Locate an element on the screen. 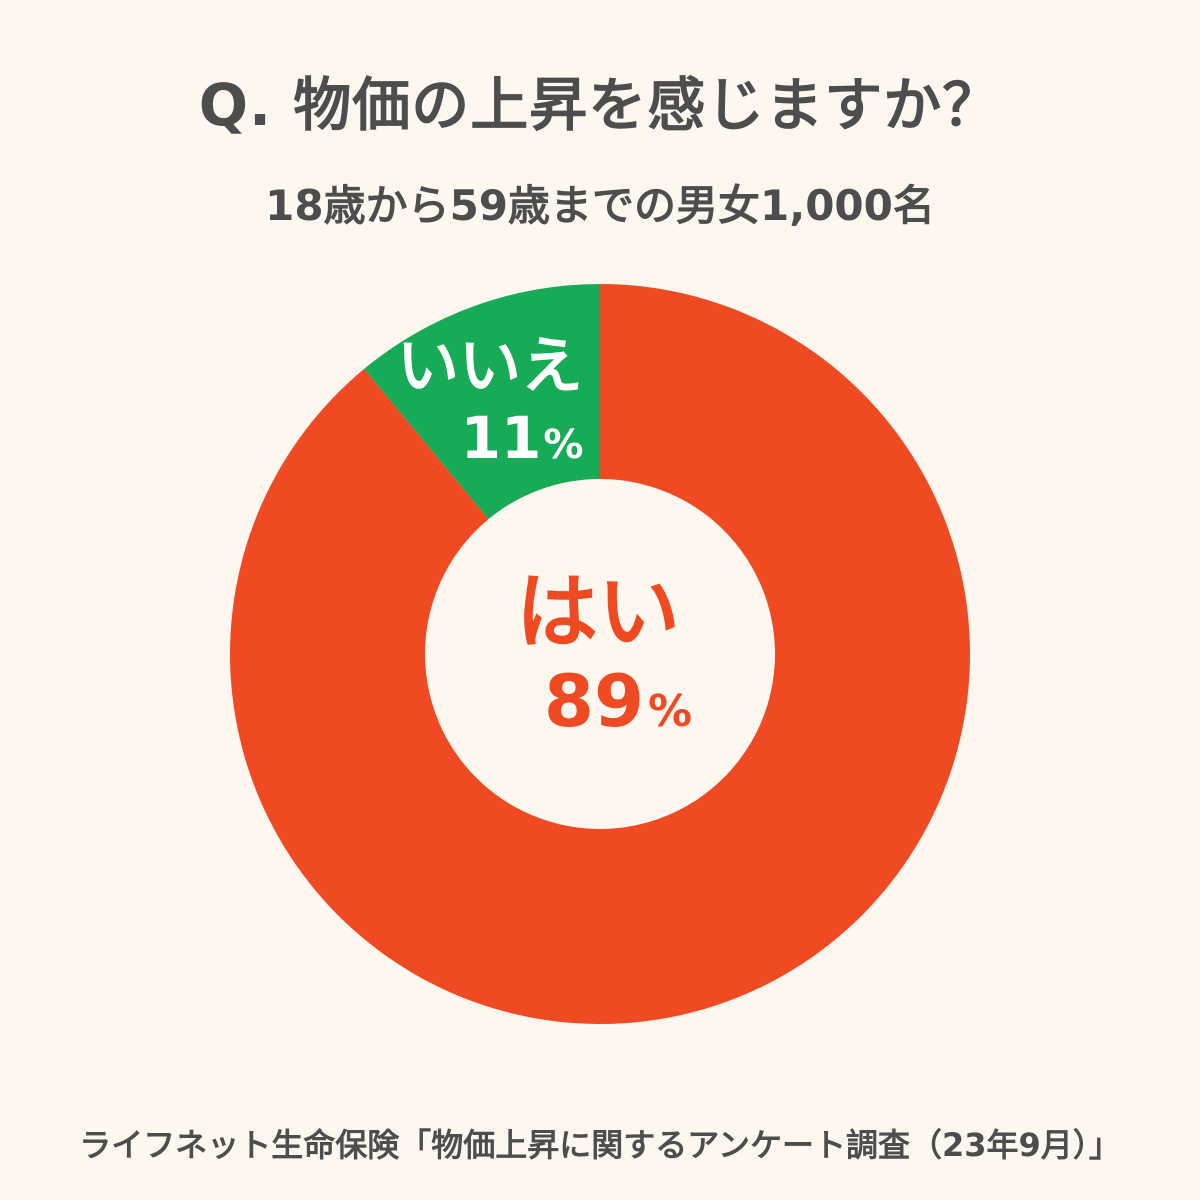 The height and width of the screenshot is (1200, 1200). source-note: ライフネット生命保険「物価上昇に関するアンケート調査（23年9月）」 is located at coordinates (600, 1145).